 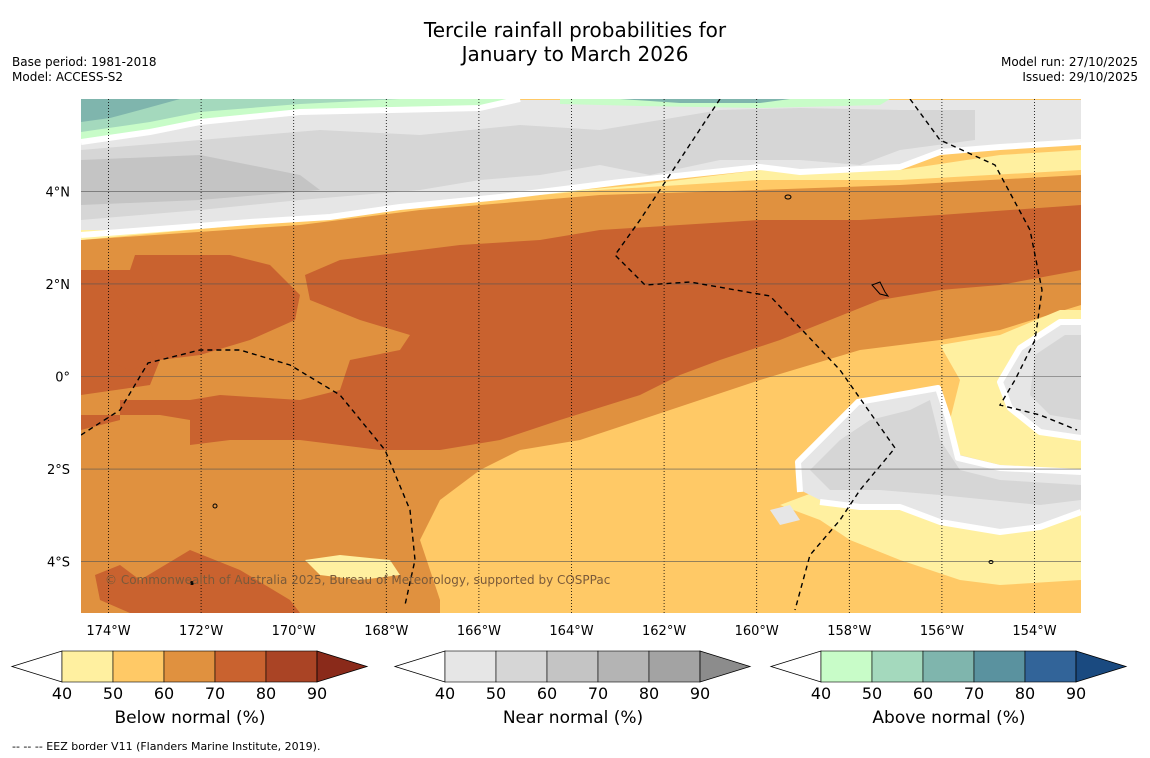 I want to click on latitude-label: 4°S, so click(x=58, y=563).